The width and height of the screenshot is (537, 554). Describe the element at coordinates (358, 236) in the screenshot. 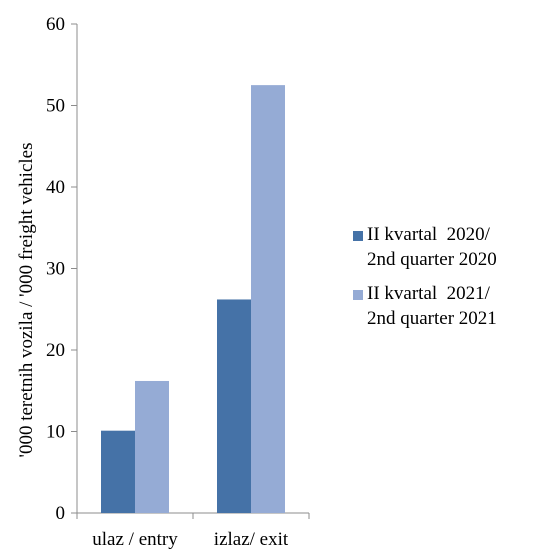

I see `legend-swatch-2020` at that location.